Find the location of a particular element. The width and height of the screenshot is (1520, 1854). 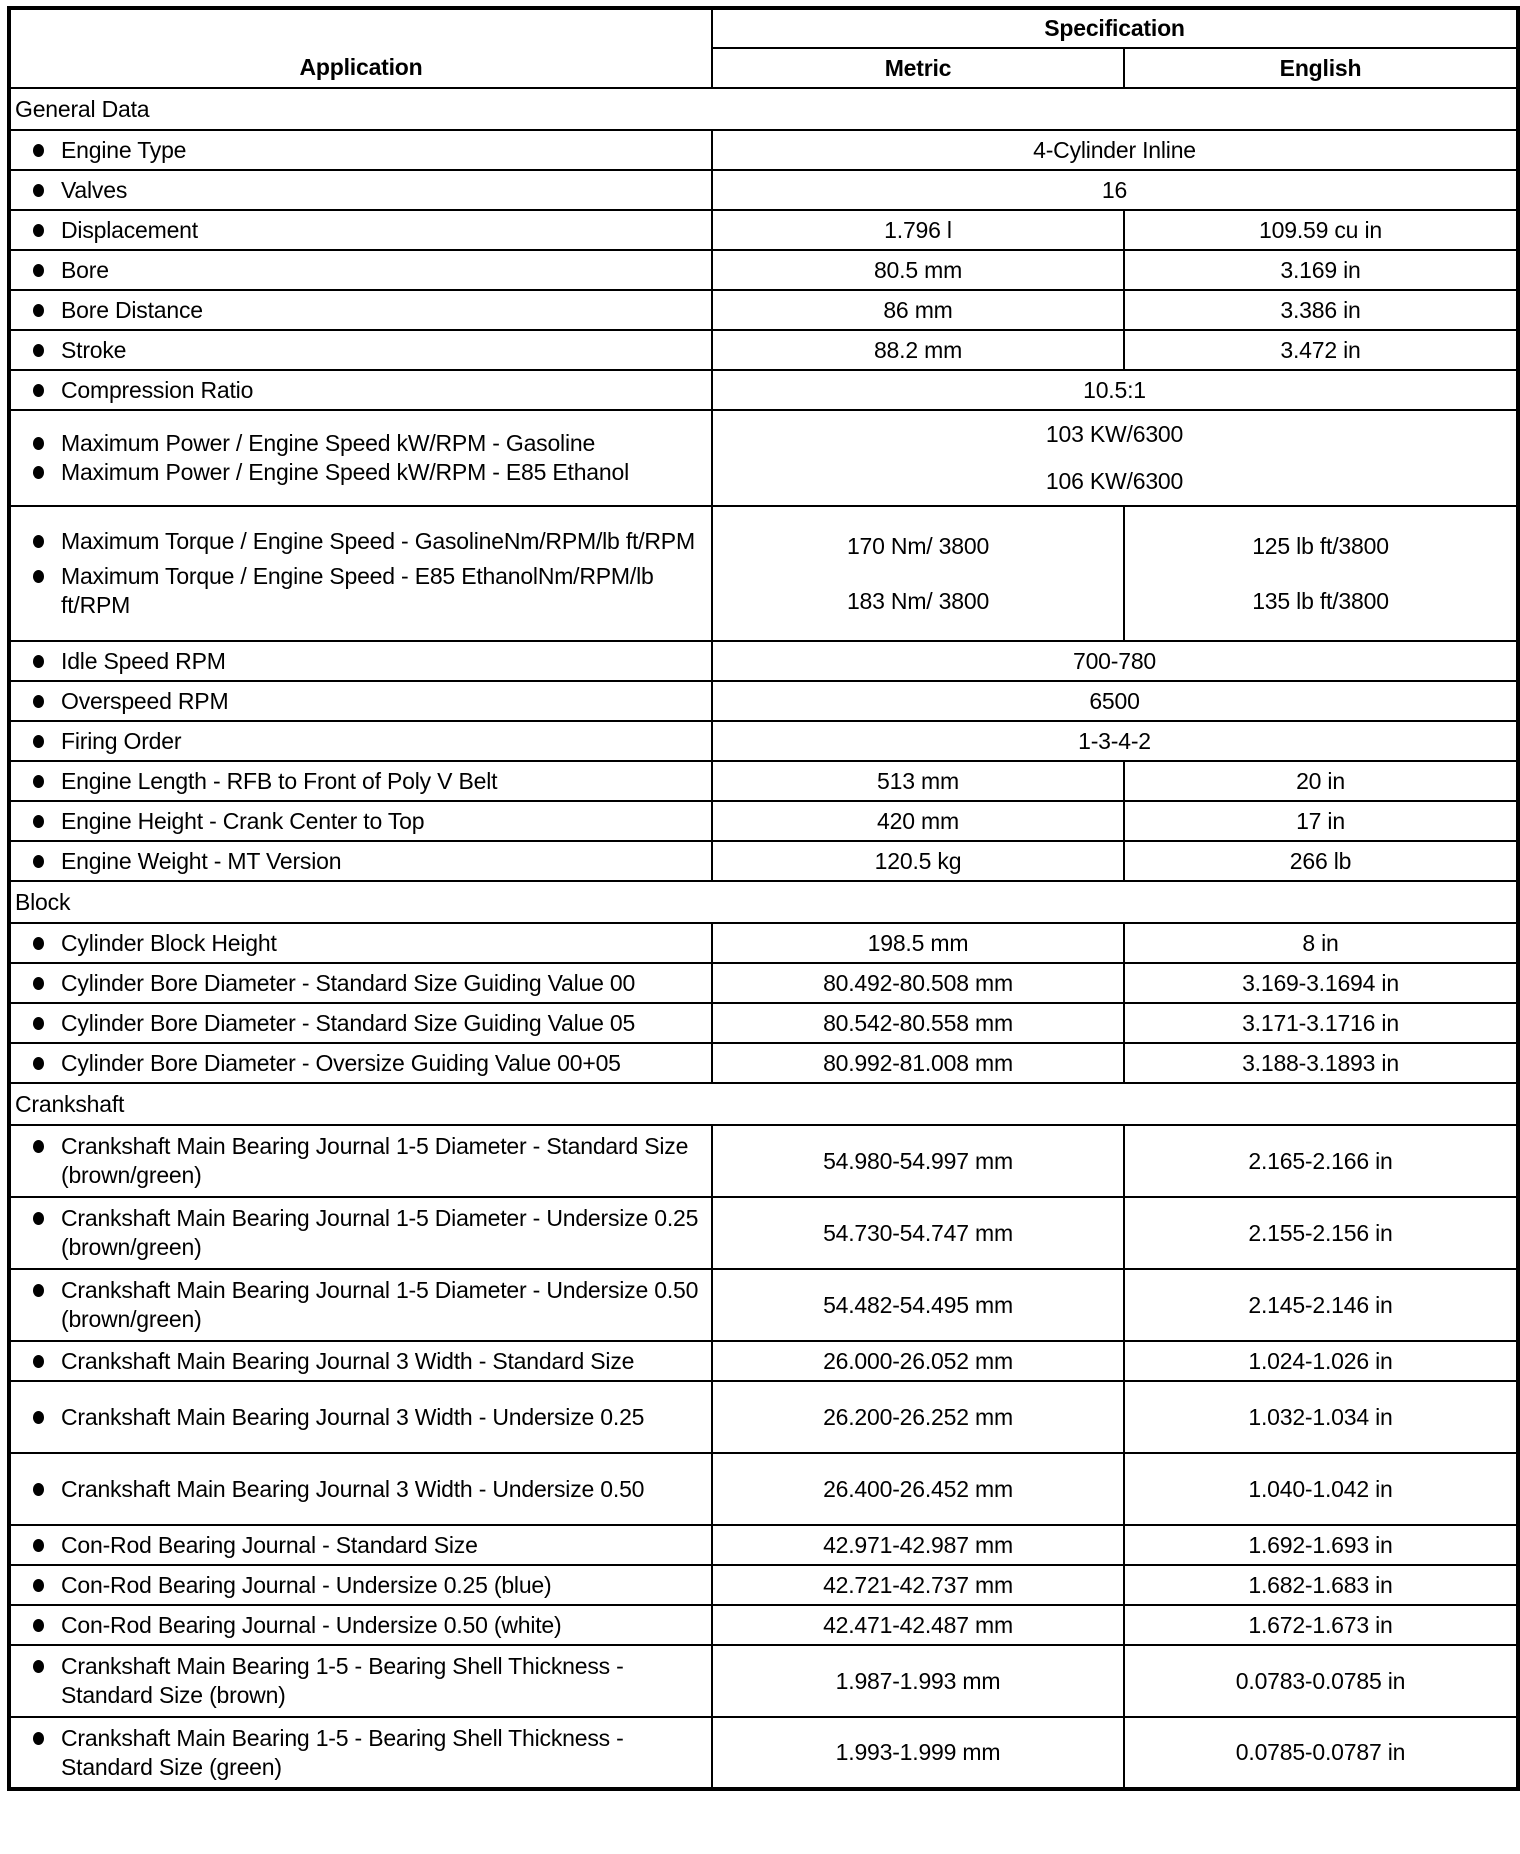

english-cell-value: 2.165-2.166 in is located at coordinates (1320, 1160).